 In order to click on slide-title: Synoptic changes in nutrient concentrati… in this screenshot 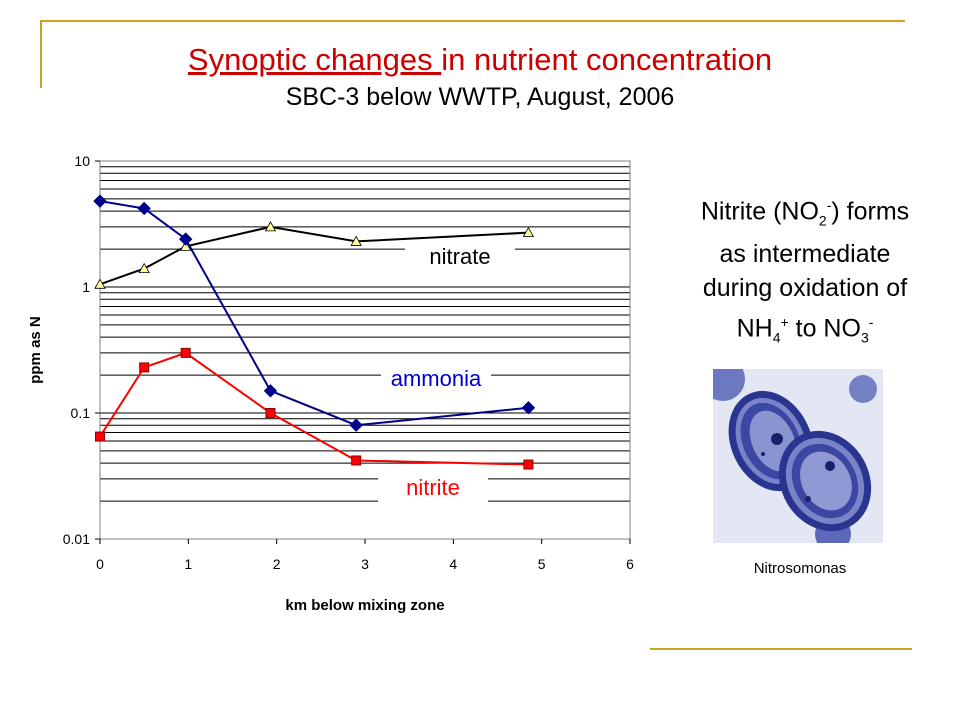, I will do `click(480, 60)`.